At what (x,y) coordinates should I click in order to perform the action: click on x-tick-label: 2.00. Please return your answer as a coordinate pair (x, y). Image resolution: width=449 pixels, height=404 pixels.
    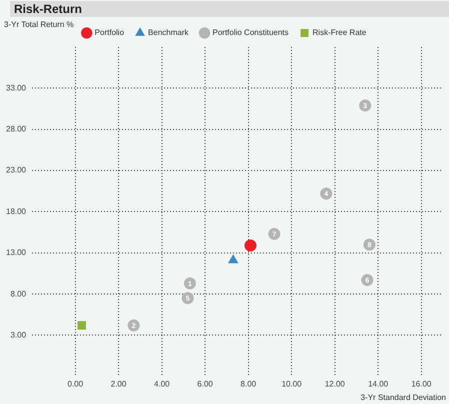
    Looking at the image, I should click on (118, 383).